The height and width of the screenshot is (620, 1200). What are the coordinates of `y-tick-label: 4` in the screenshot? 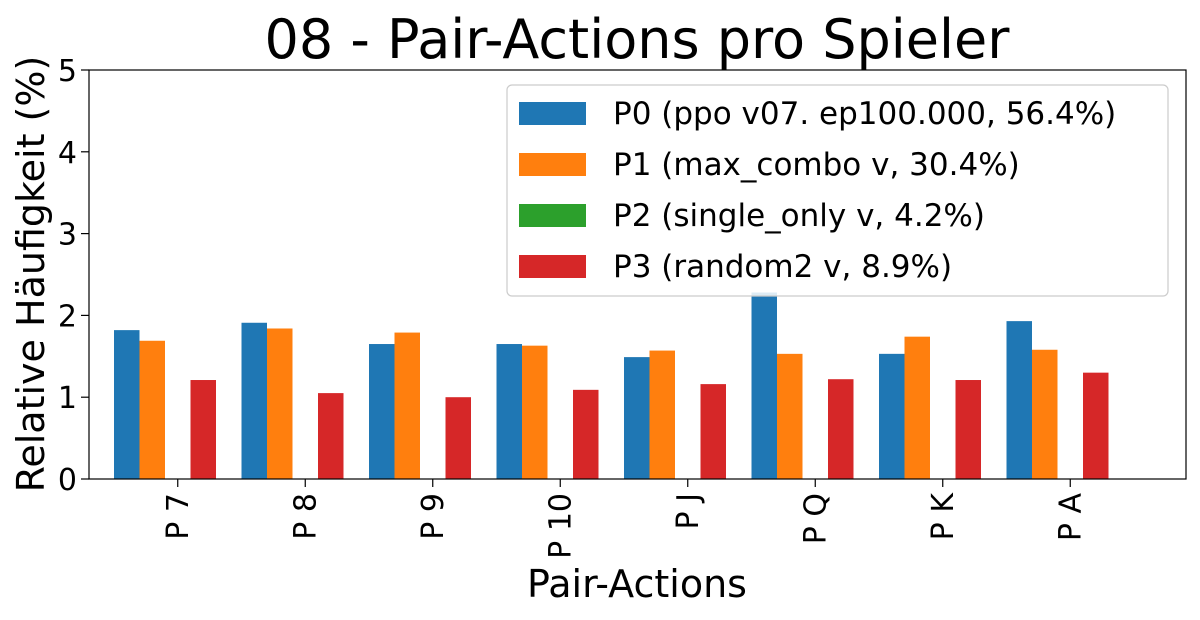 It's located at (67, 153).